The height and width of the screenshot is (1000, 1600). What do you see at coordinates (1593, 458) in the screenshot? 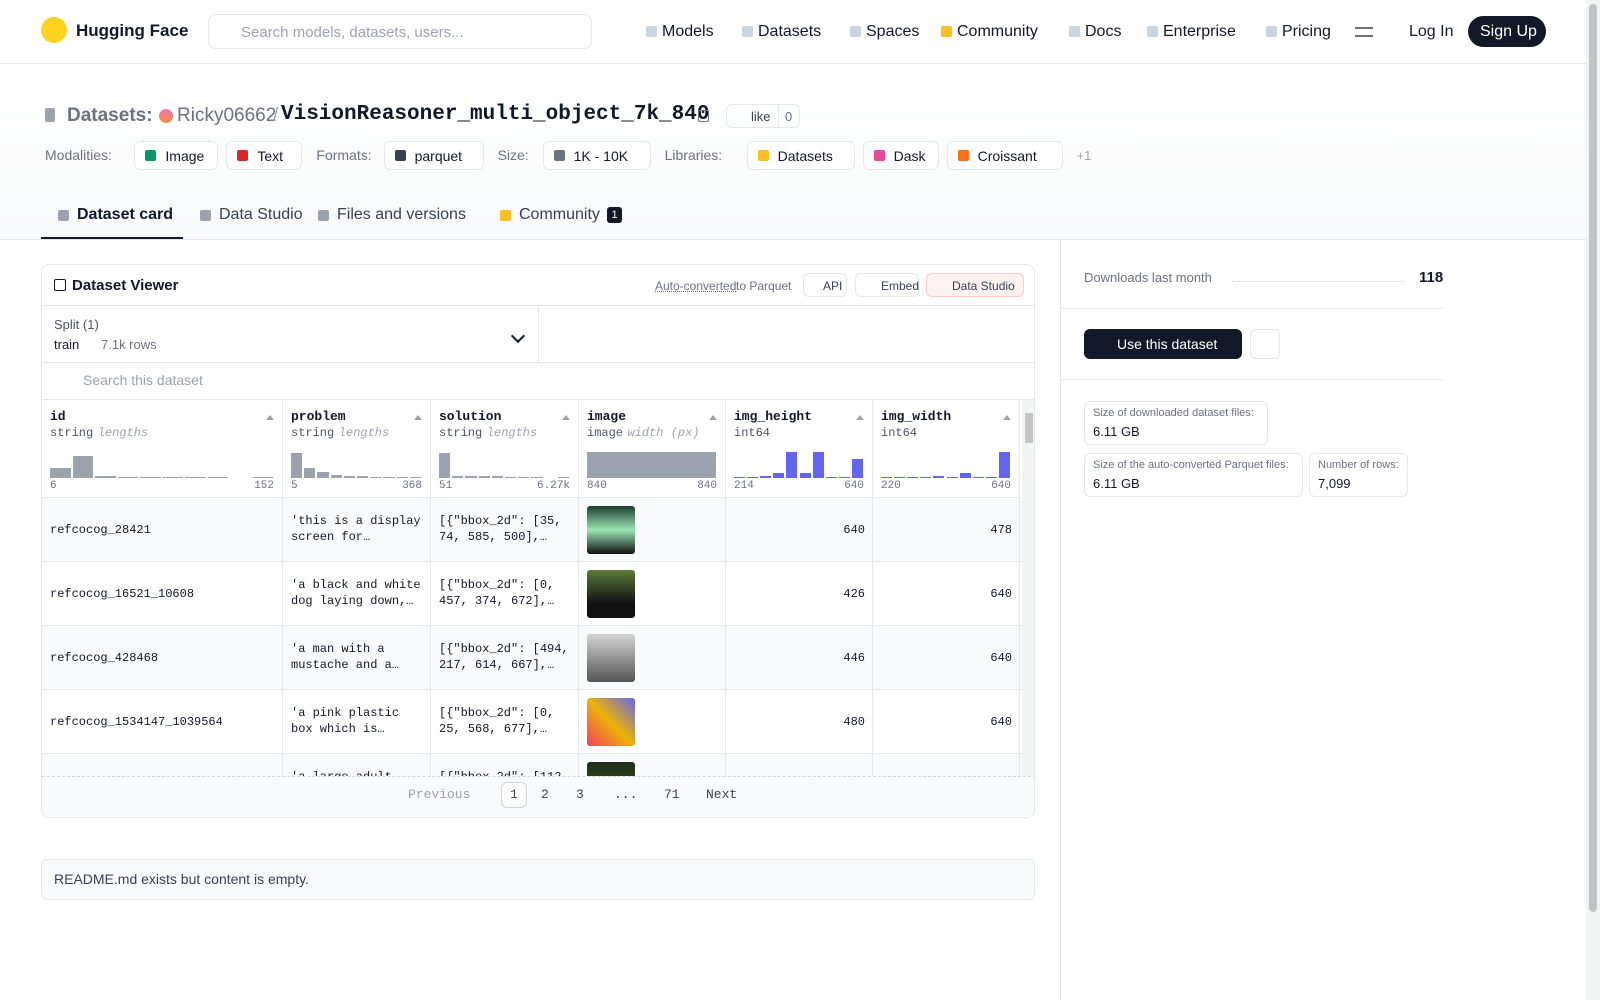
I see `scrollbar-page-thumb` at bounding box center [1593, 458].